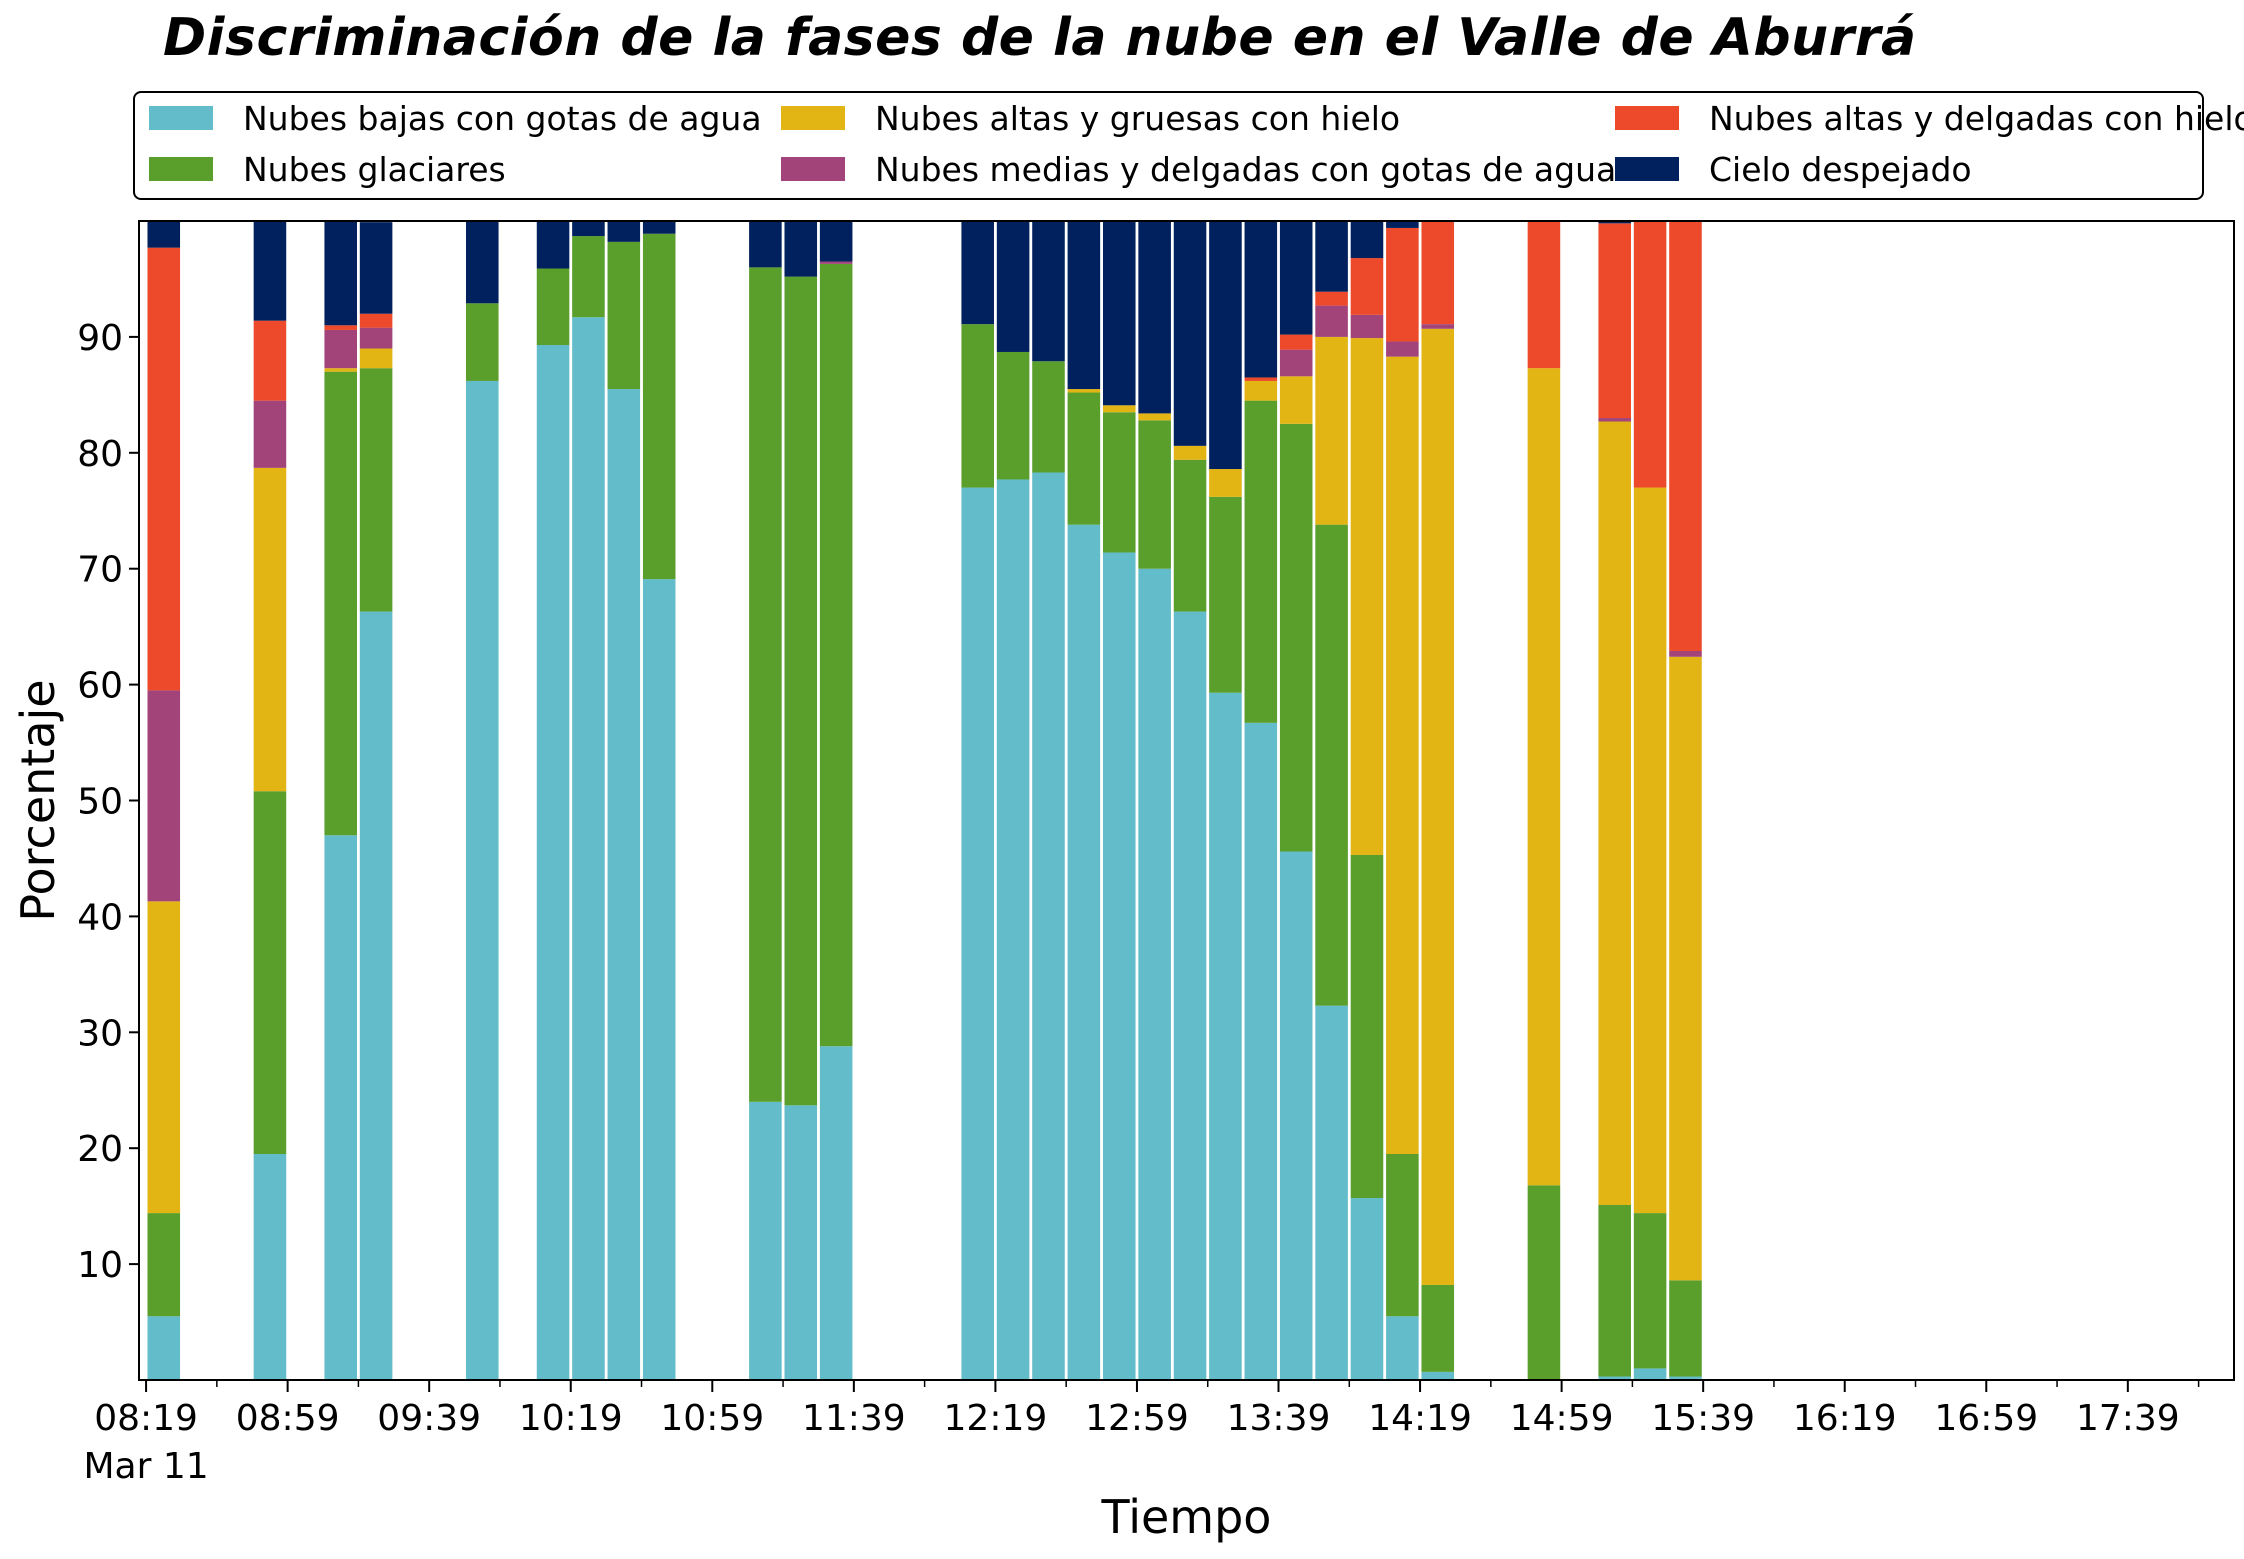 This screenshot has width=2244, height=1559. I want to click on y-tick-label: 30, so click(100, 1033).